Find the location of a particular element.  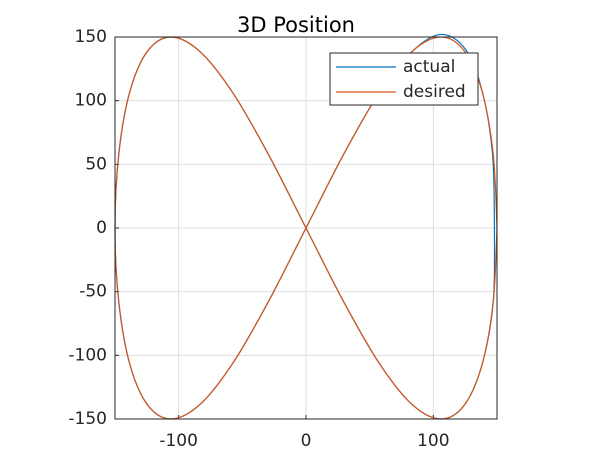

x-tick-label: 100 is located at coordinates (433, 441).